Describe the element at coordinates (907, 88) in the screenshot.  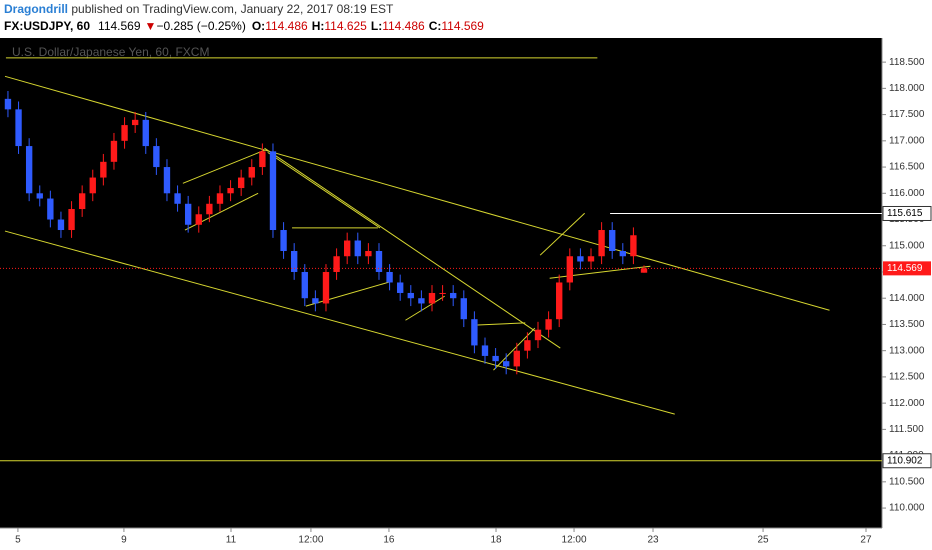
I see `y-tick-label: 118.000` at that location.